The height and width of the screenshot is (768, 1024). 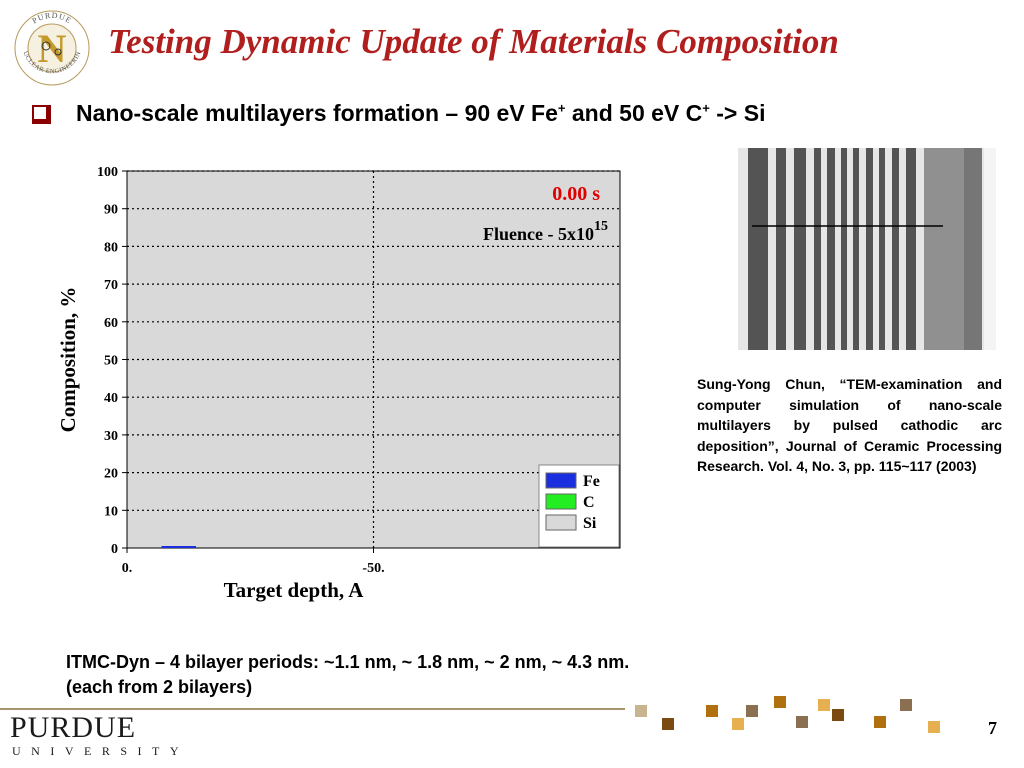 What do you see at coordinates (52, 18) in the screenshot?
I see `svg-text: PURDUE` at bounding box center [52, 18].